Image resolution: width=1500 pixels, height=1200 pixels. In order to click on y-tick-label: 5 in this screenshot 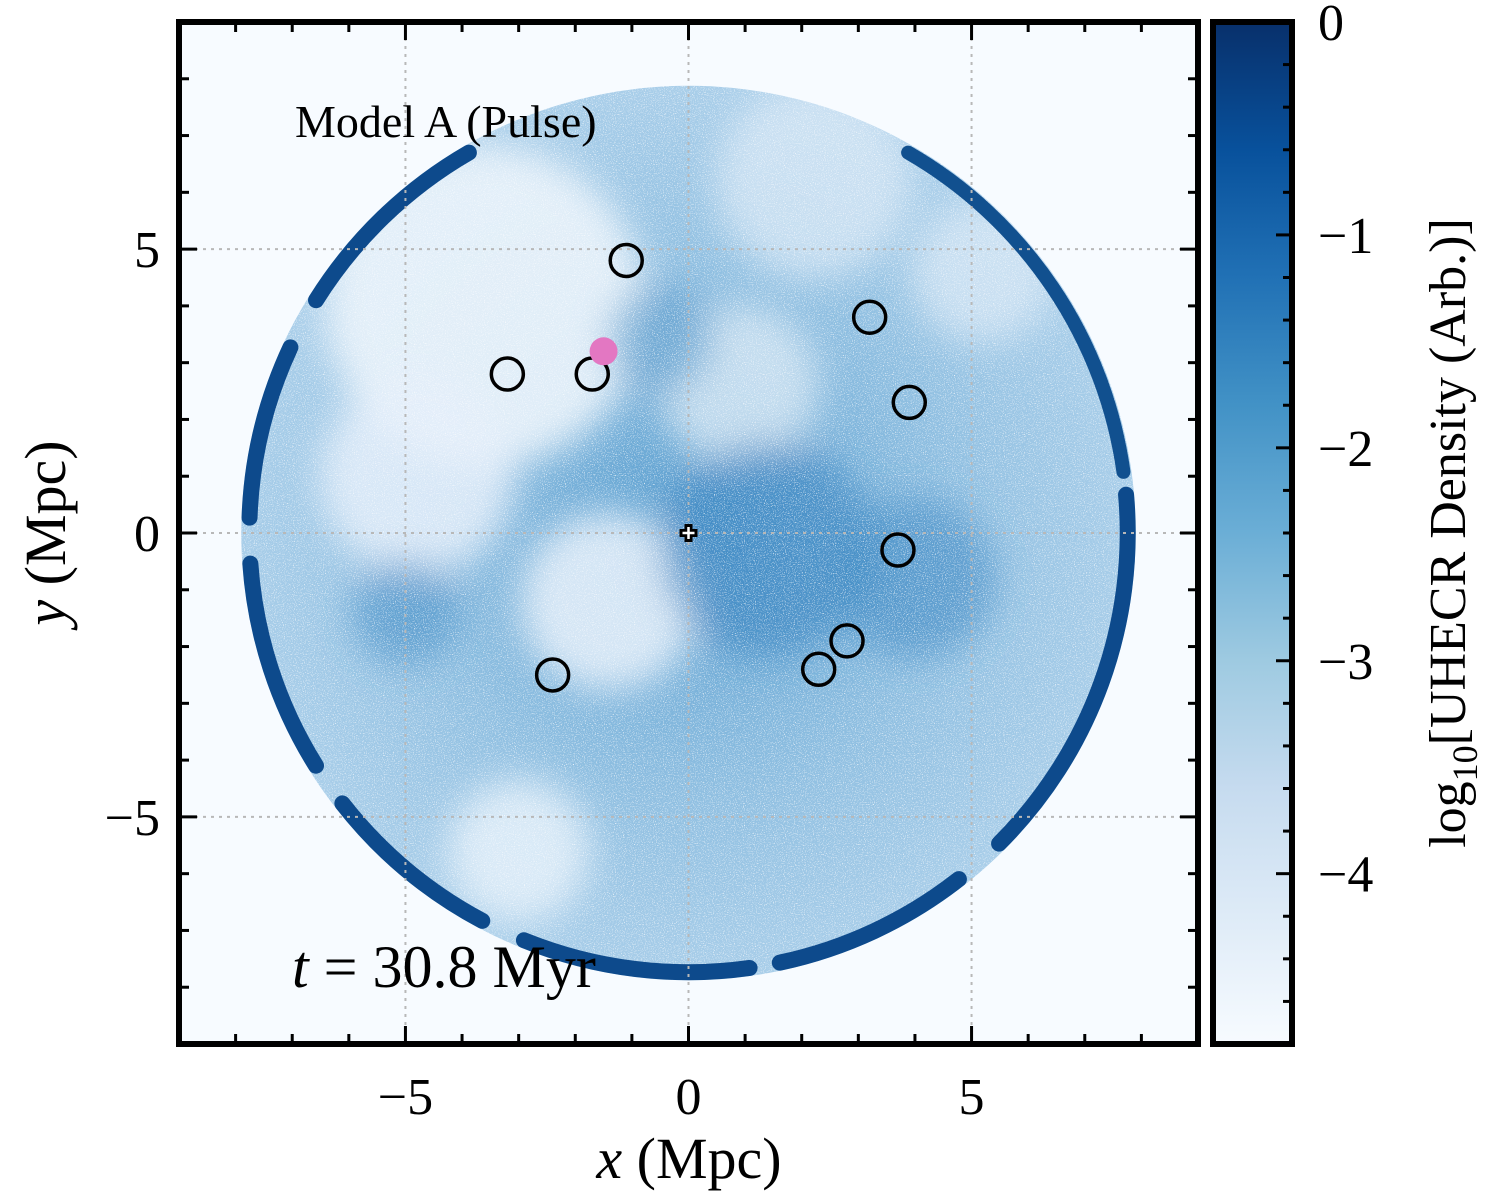, I will do `click(147, 250)`.